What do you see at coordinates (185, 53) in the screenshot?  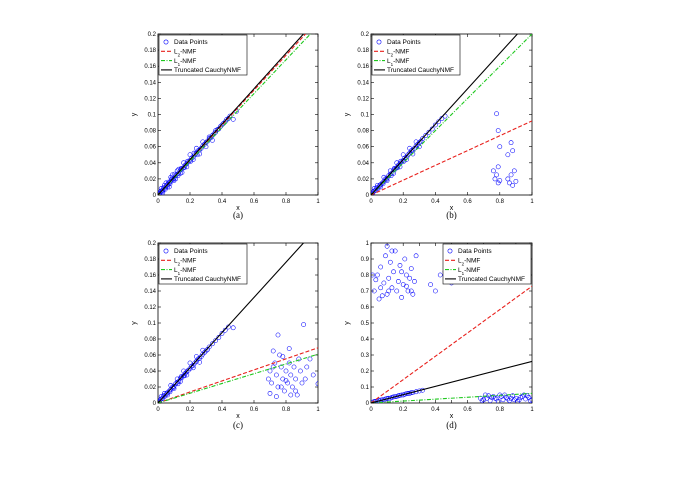 I see `legend-label: L2-NMF` at bounding box center [185, 53].